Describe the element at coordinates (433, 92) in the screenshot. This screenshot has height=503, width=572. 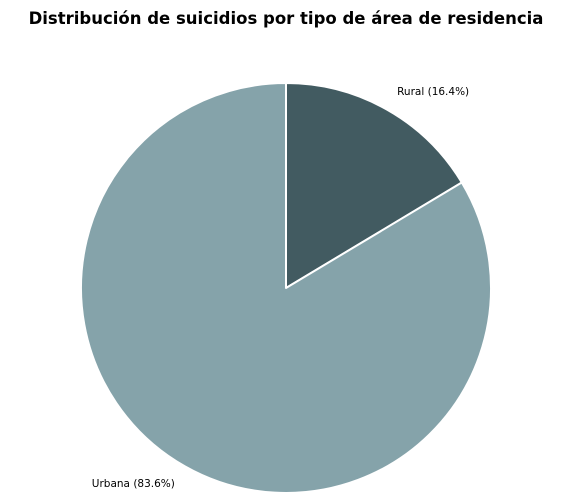
I see `pie-label-rural: Rural (16.4%)` at that location.